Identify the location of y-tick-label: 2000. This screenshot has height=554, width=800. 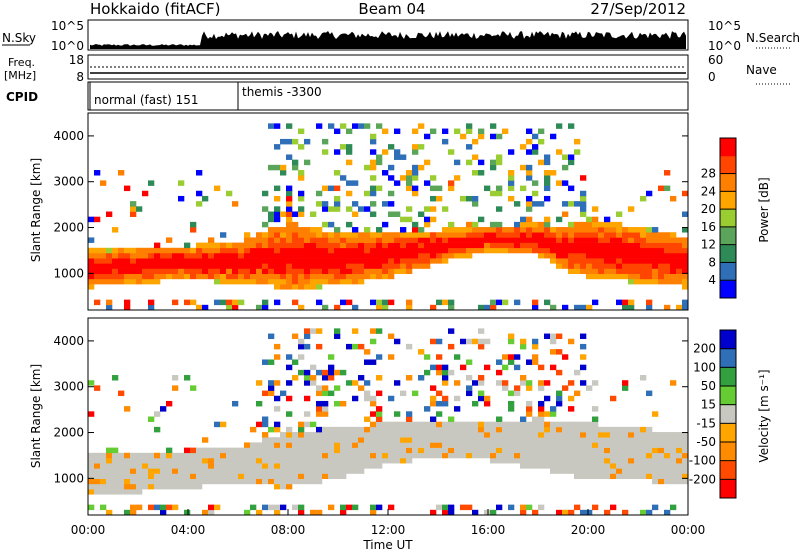
(68, 228).